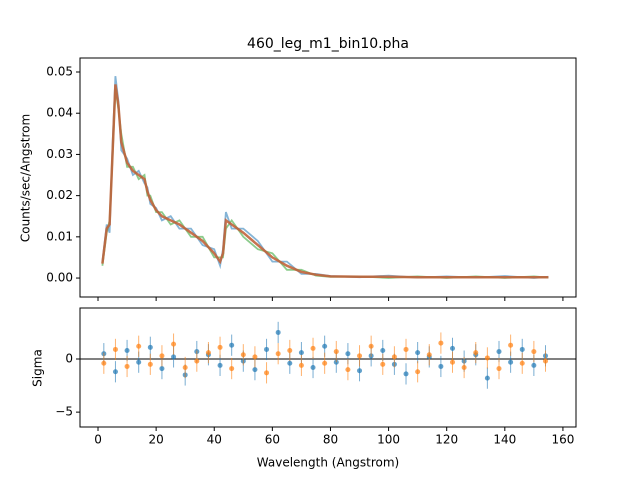 This screenshot has height=480, width=640. What do you see at coordinates (59, 154) in the screenshot?
I see `y-tick-label: 0.03` at bounding box center [59, 154].